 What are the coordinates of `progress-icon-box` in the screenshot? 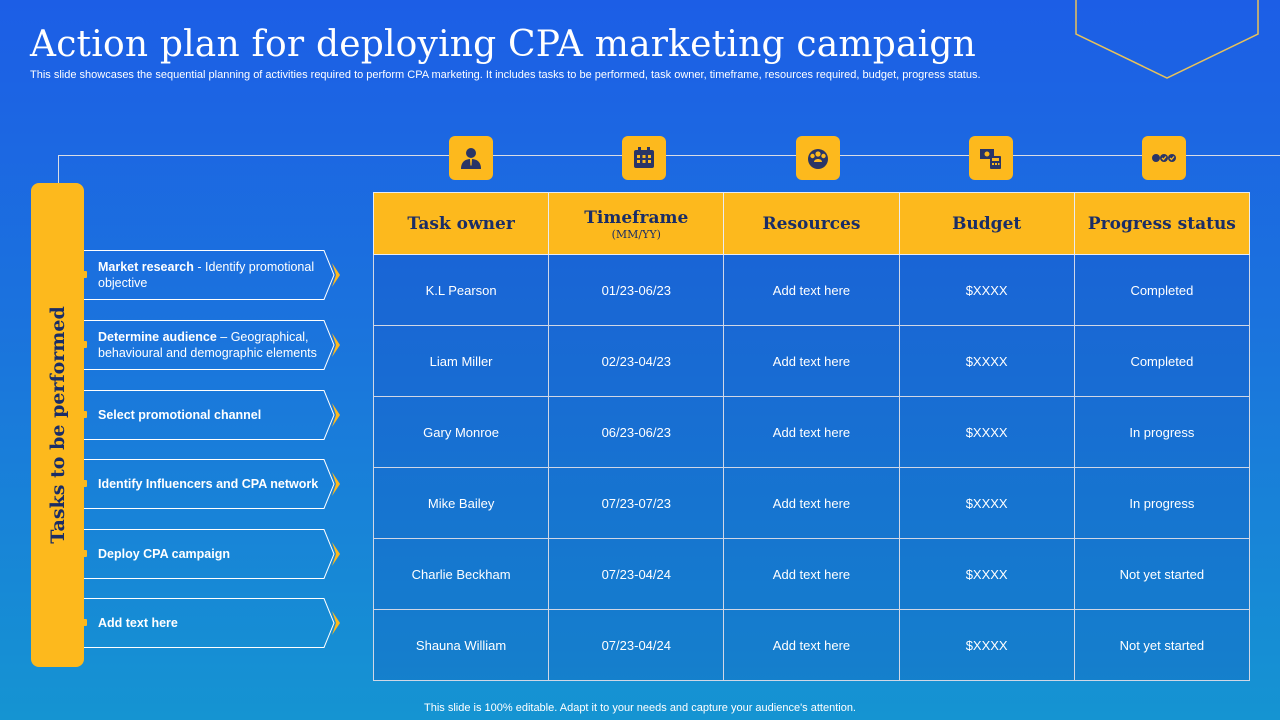 It's located at (1164, 158).